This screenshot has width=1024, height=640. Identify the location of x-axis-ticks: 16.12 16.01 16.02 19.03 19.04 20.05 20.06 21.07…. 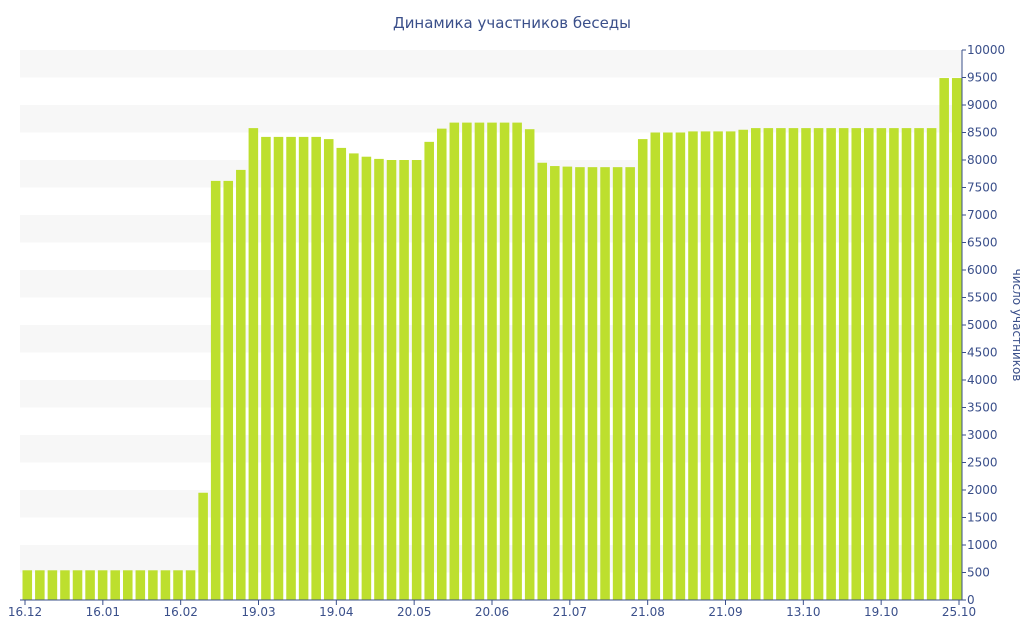
(492, 609).